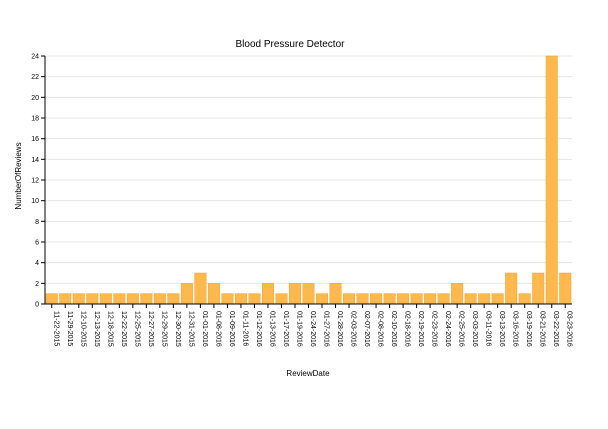  Describe the element at coordinates (190, 329) in the screenshot. I see `x-tick-label: 12-31-2015` at that location.